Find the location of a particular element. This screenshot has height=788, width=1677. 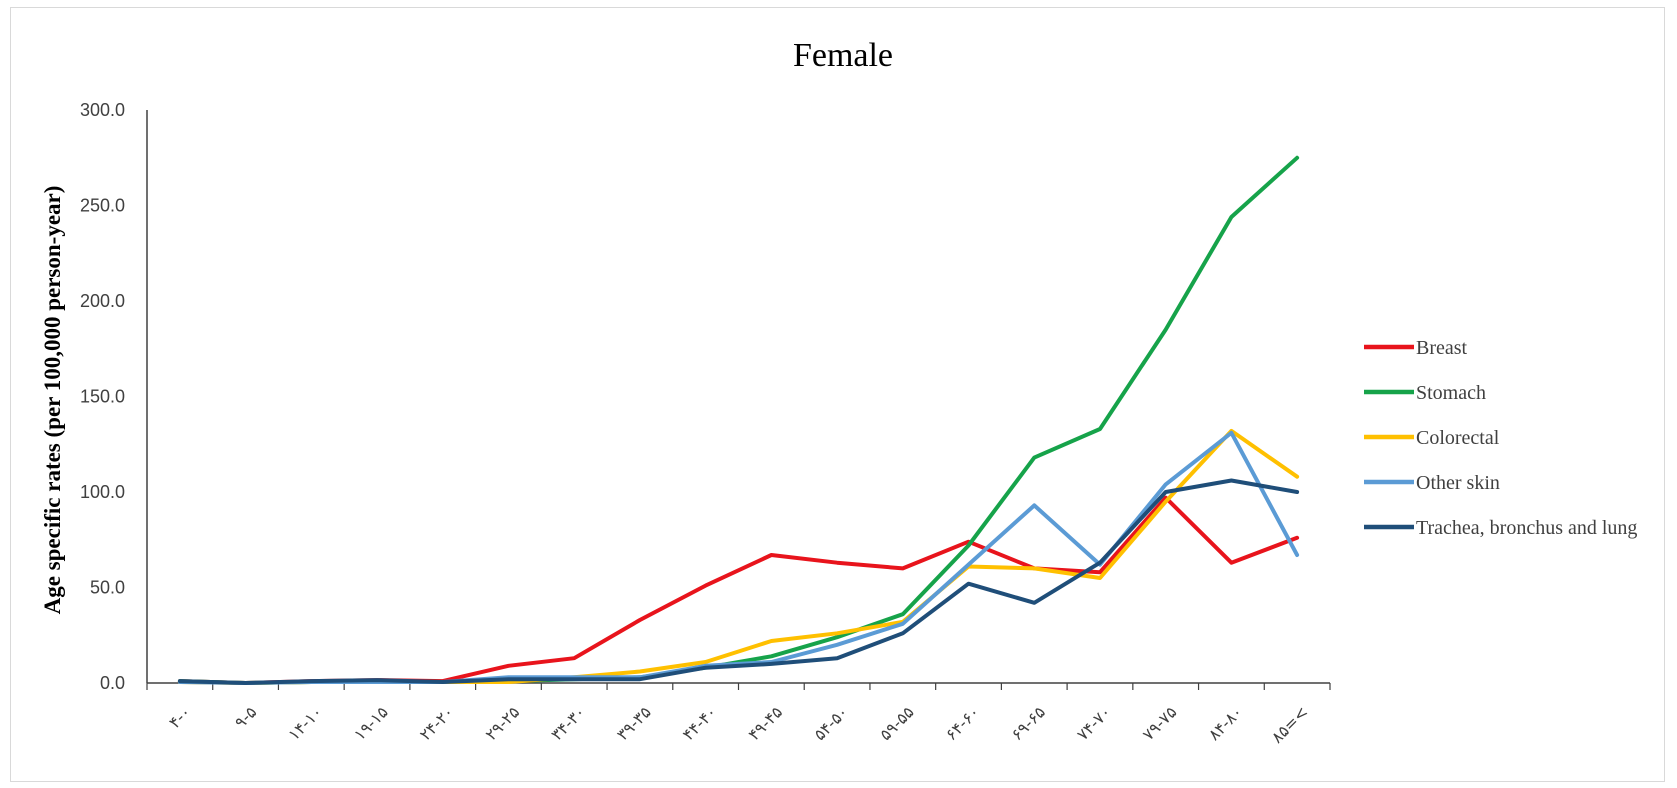

y-tick-label: 150.0 is located at coordinates (102, 397).